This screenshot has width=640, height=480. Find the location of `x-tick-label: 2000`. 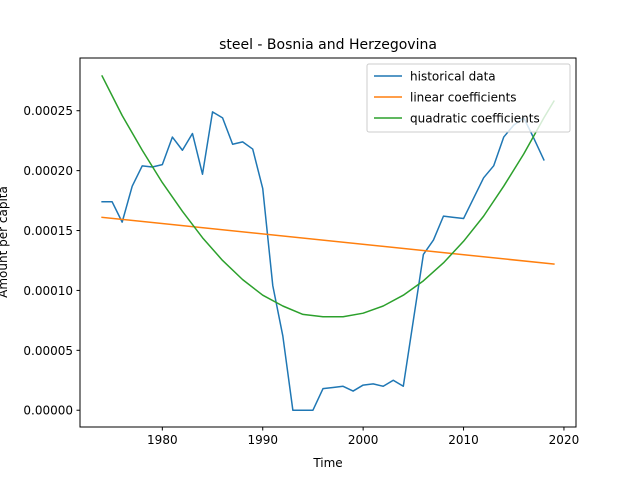

x-tick-label: 2000 is located at coordinates (363, 440).